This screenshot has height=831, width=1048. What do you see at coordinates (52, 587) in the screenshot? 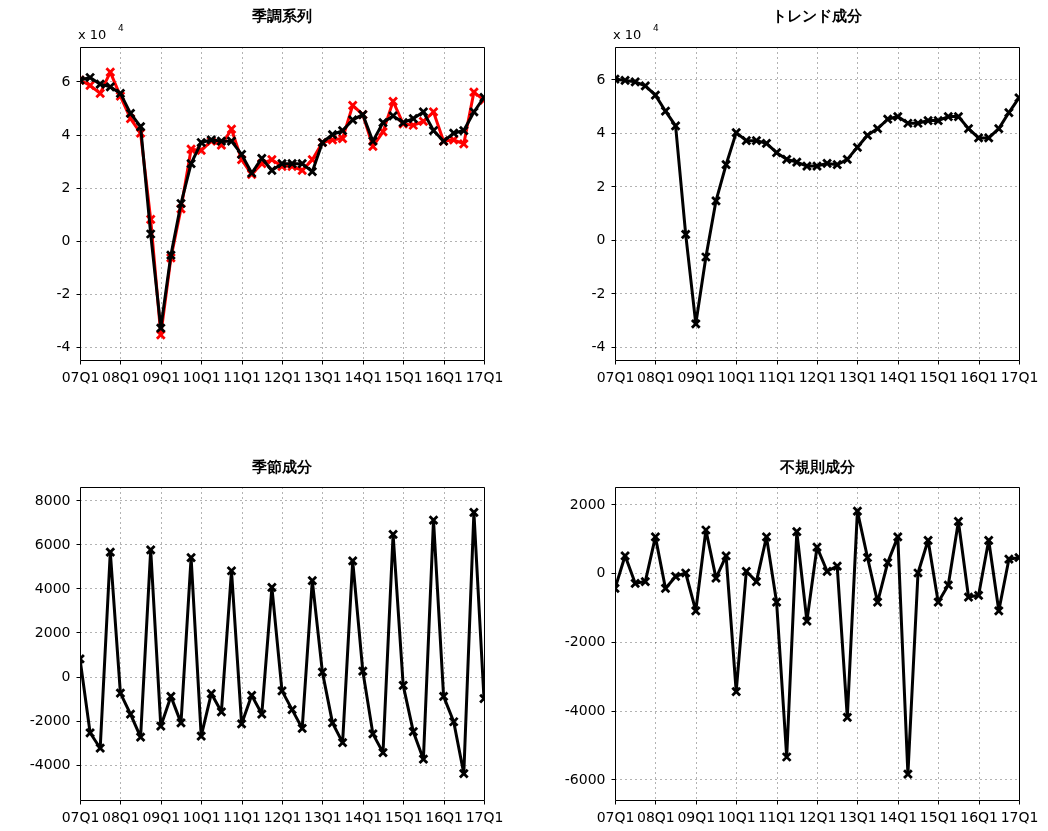
I see `y-tick-label: 4000` at bounding box center [52, 587].